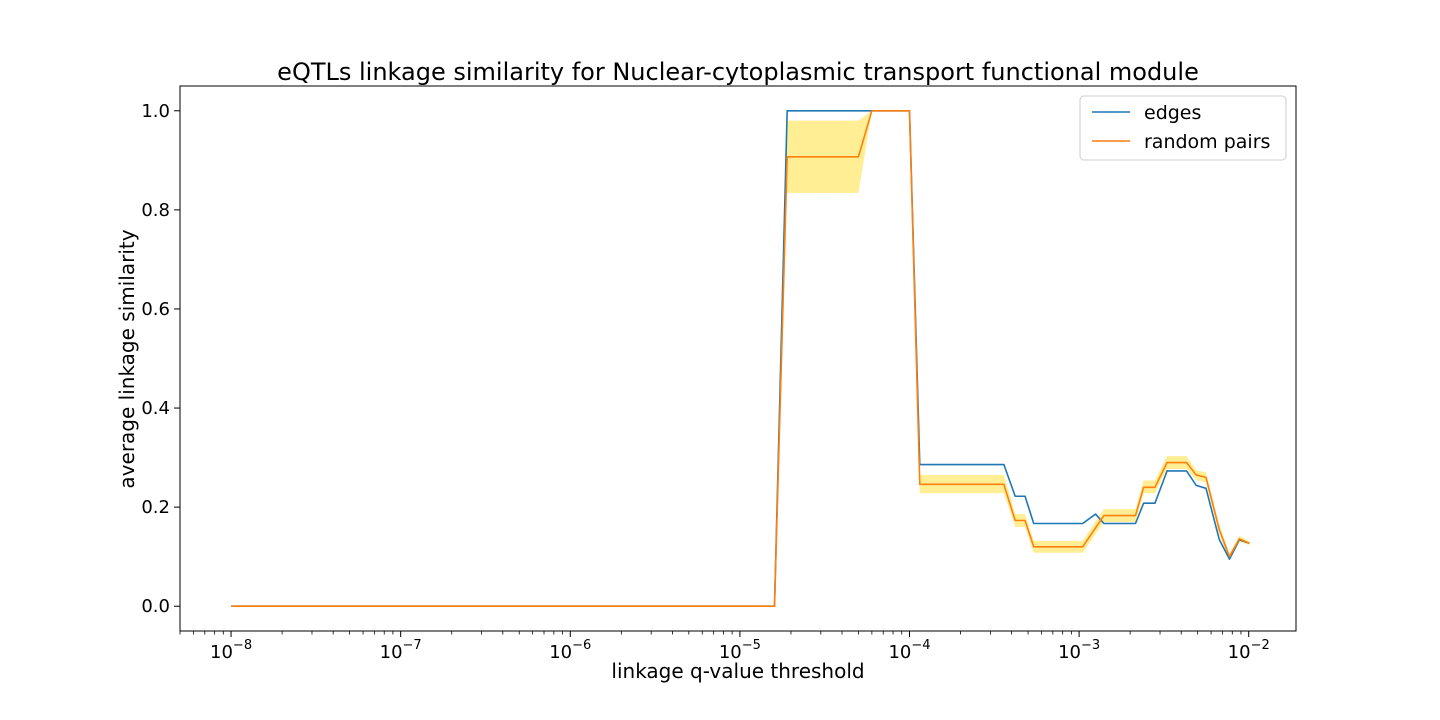  Describe the element at coordinates (570, 650) in the screenshot. I see `x-tick-label: 10⁻⁶` at that location.